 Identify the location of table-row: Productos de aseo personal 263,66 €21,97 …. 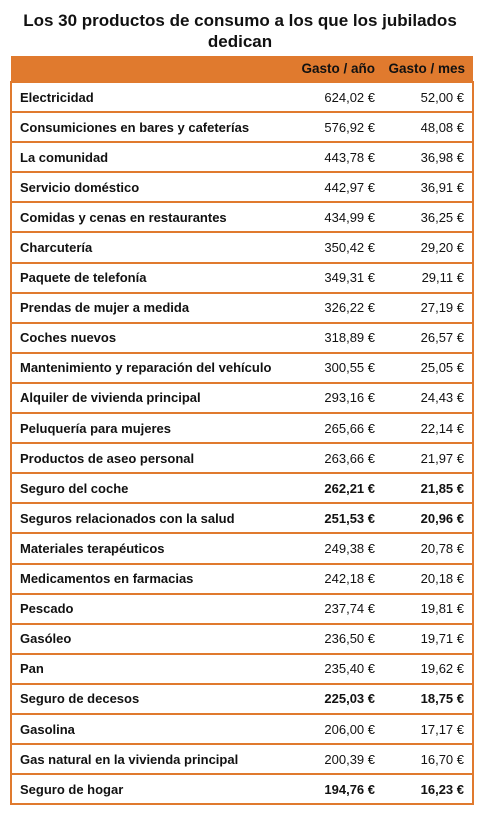
(242, 459).